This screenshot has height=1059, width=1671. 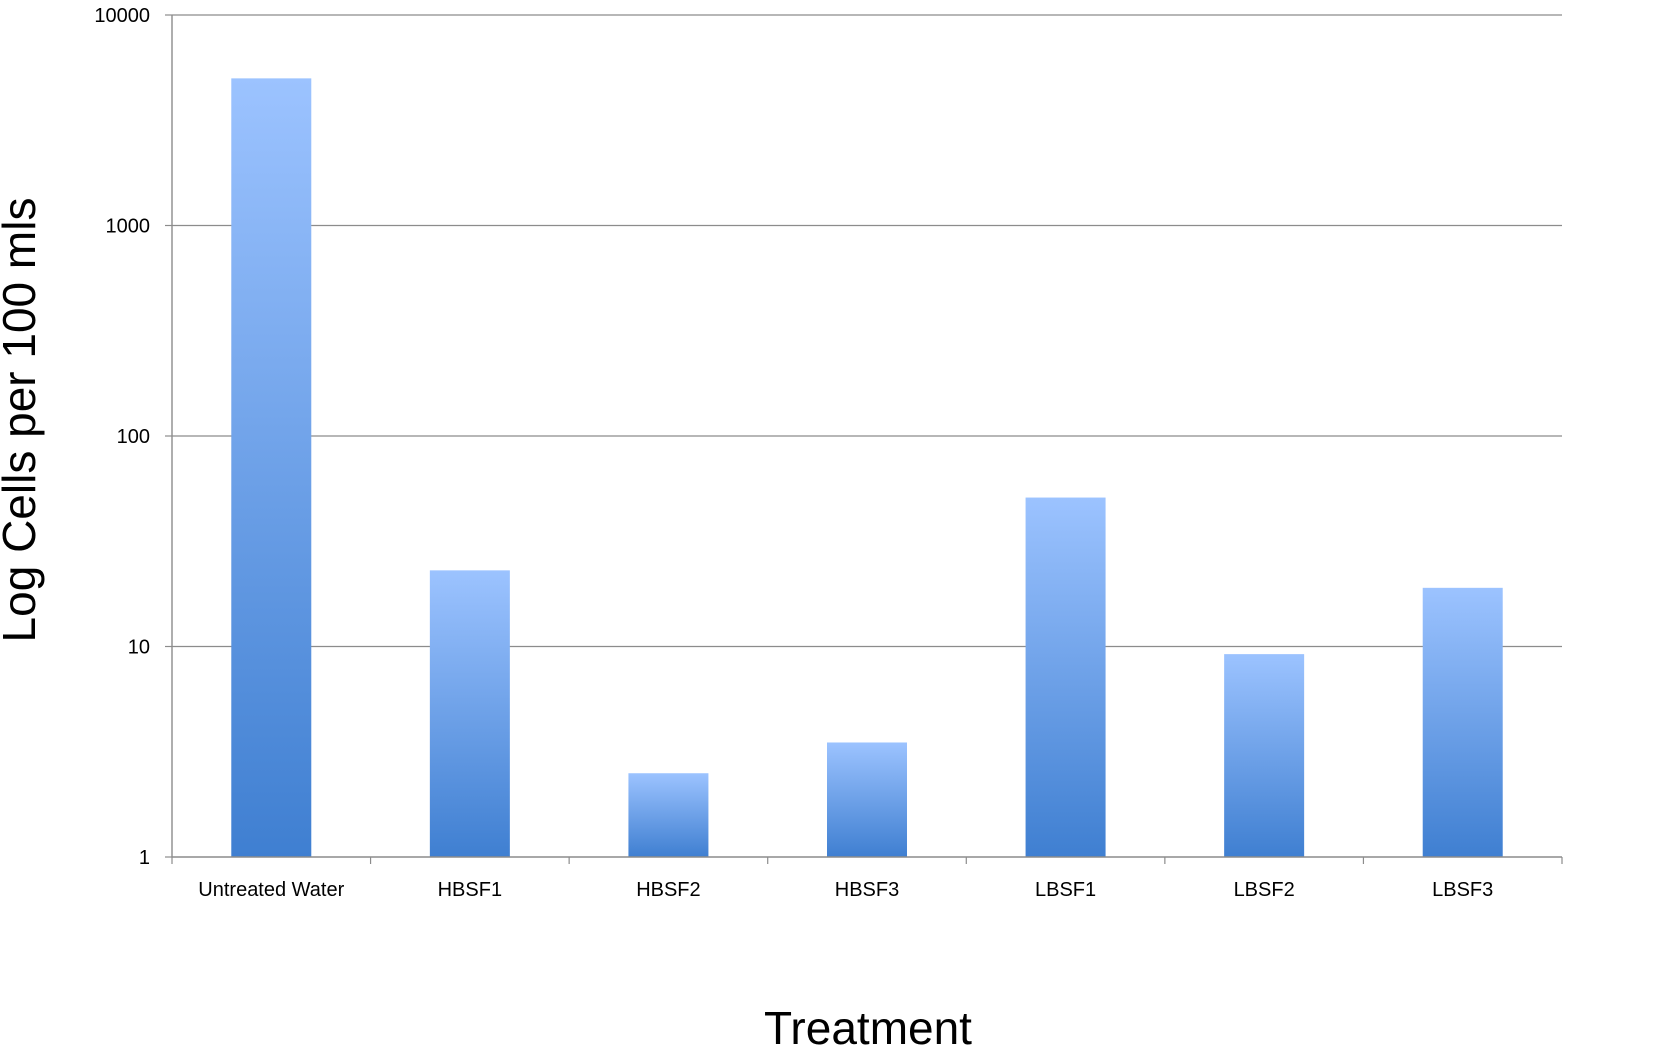 What do you see at coordinates (1264, 890) in the screenshot?
I see `x-tick-label: LBSF2` at bounding box center [1264, 890].